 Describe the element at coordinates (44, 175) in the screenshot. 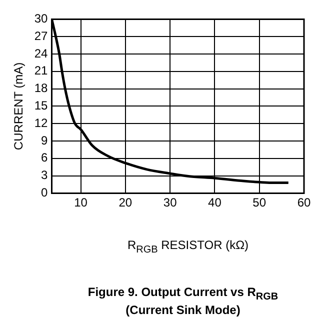

I see `y-tick-label: 3` at that location.